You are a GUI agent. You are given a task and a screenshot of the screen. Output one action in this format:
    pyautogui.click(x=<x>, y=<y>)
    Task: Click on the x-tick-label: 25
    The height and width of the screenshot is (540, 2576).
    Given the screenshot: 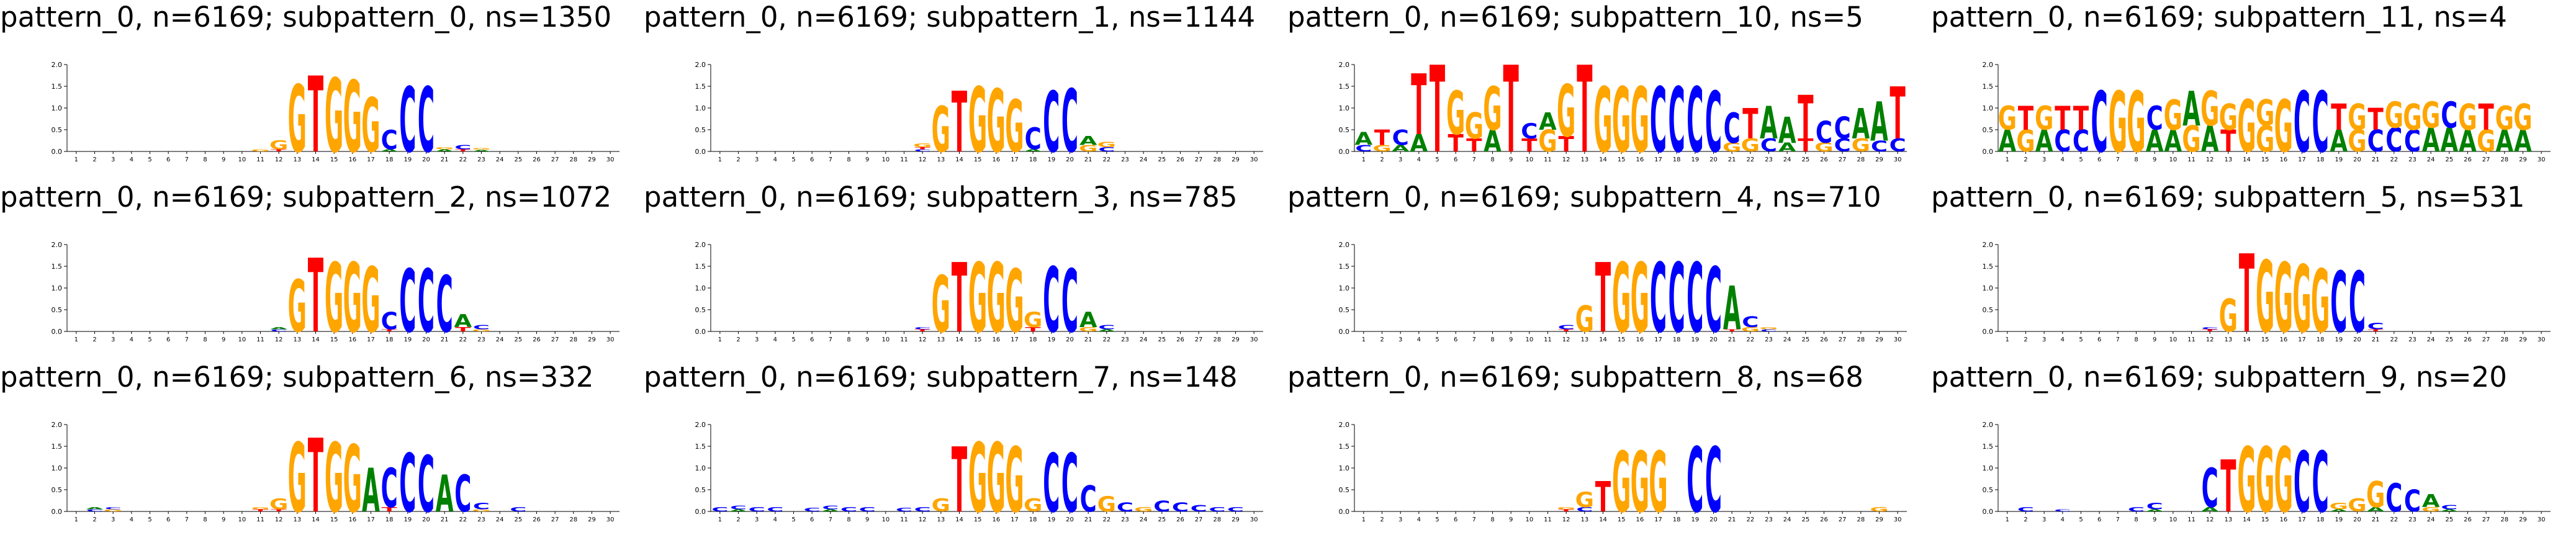 What is the action you would take?
    pyautogui.click(x=2449, y=340)
    